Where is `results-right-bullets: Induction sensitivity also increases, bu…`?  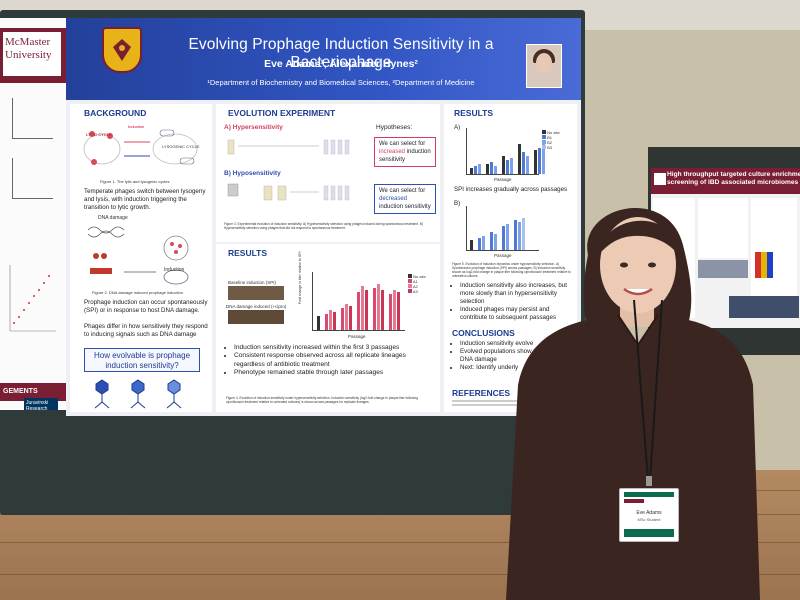
results-right-bullets: Induction sensitivity also increases, bu… is located at coordinates (513, 302).